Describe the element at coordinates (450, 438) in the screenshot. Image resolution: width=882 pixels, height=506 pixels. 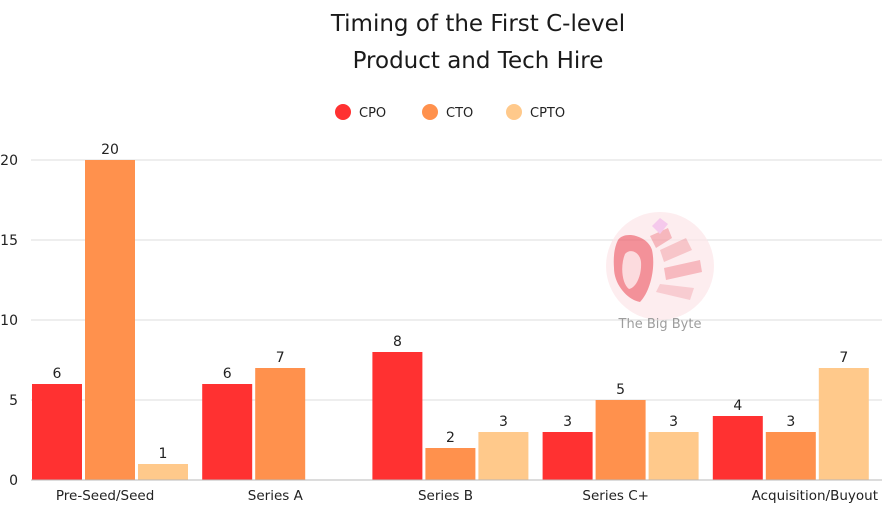
I see `data-label: 2` at that location.